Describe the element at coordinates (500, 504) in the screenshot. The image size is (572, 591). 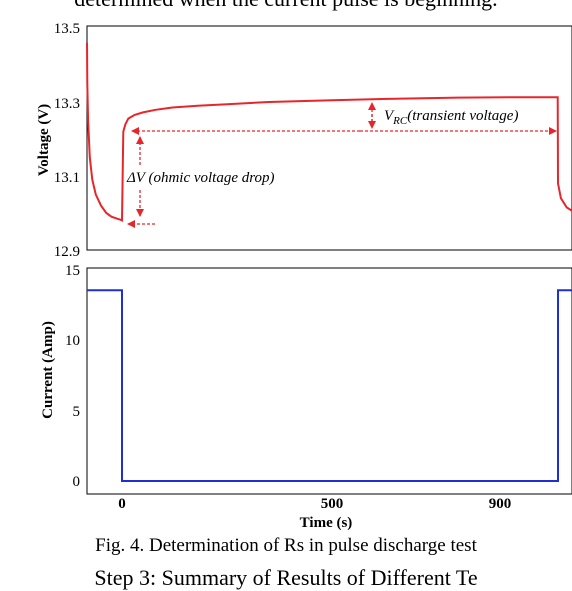
I see `xtick: 900` at that location.